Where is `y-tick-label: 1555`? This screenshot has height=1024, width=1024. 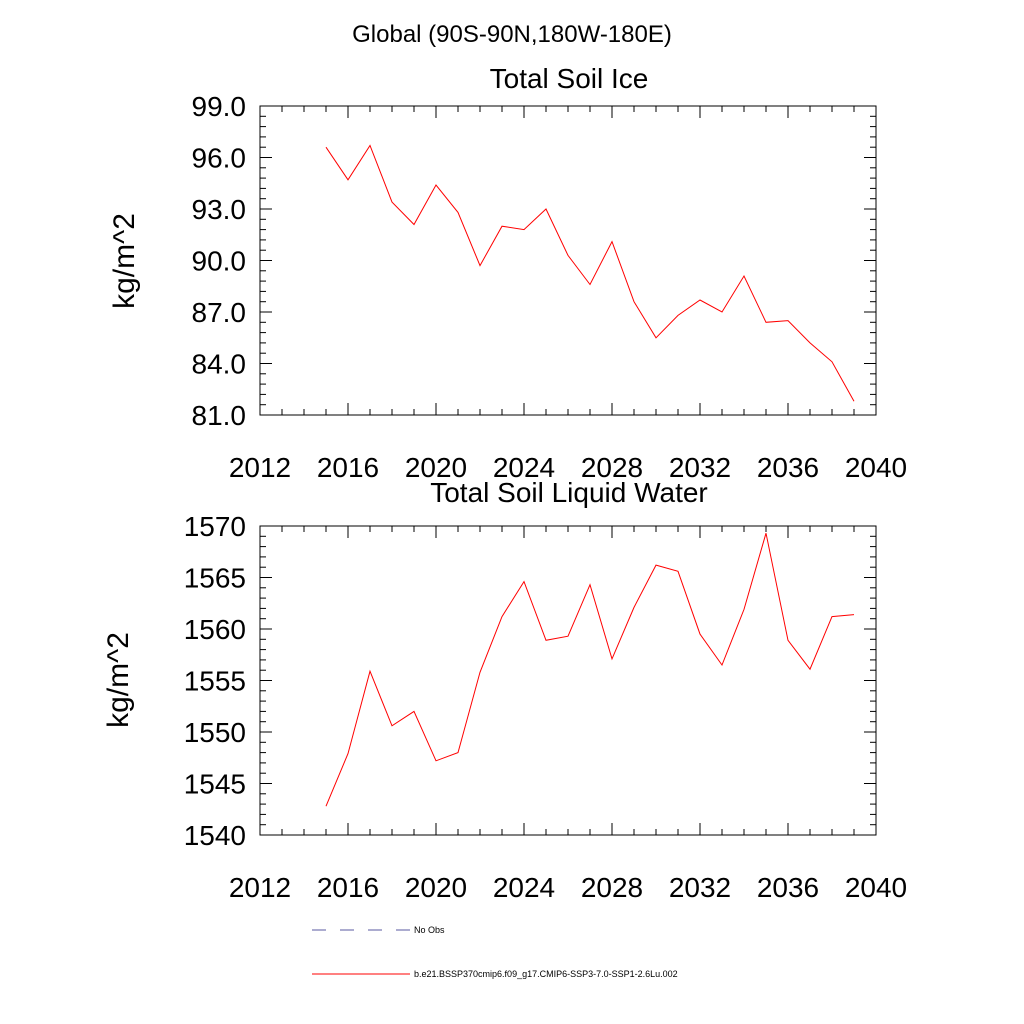
y-tick-label: 1555 is located at coordinates (215, 681).